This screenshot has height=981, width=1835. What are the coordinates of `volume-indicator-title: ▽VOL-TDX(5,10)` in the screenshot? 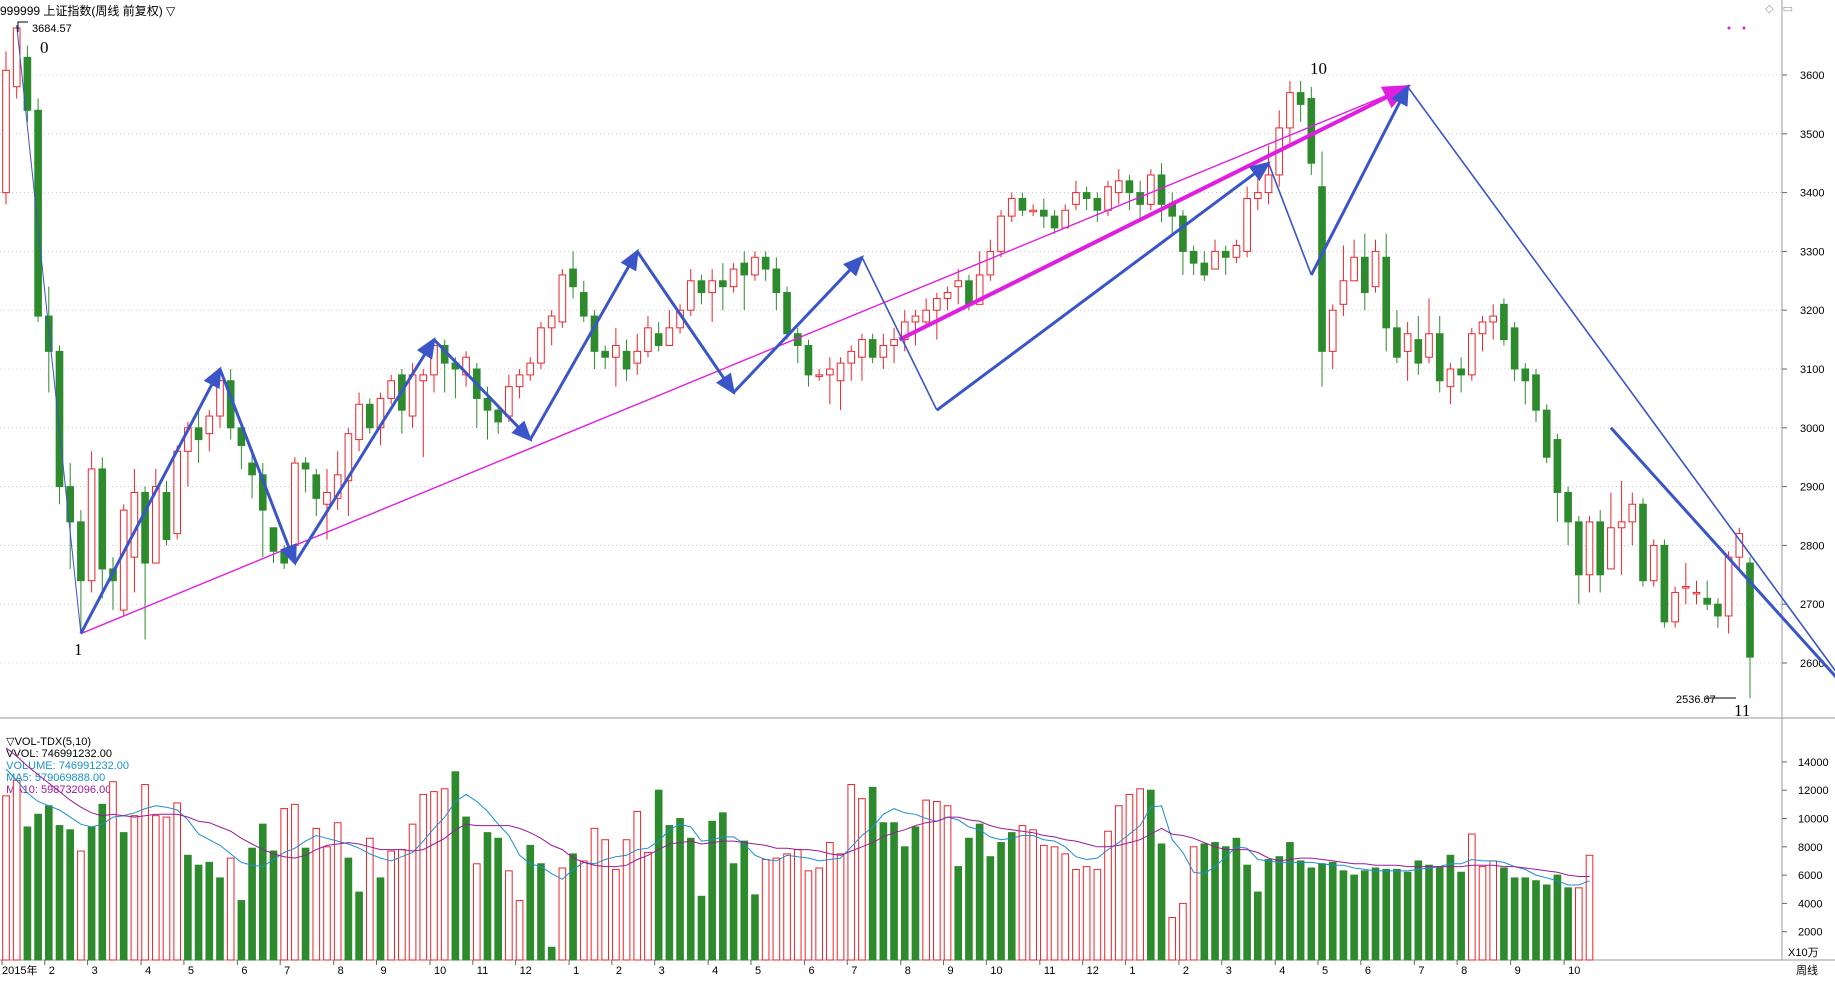 It's located at (48, 742).